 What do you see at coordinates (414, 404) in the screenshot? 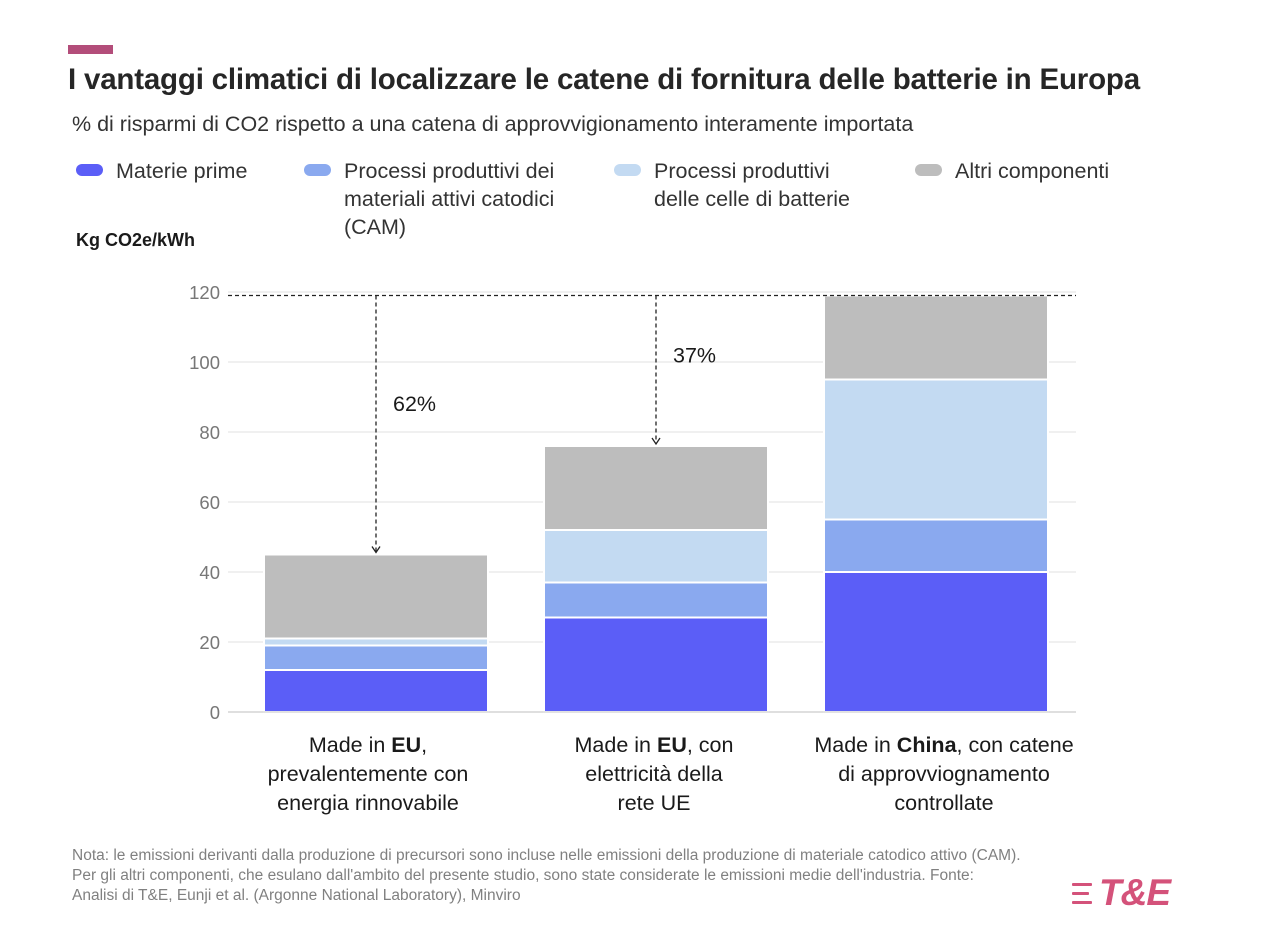
I see `annotation-label: 62%` at bounding box center [414, 404].